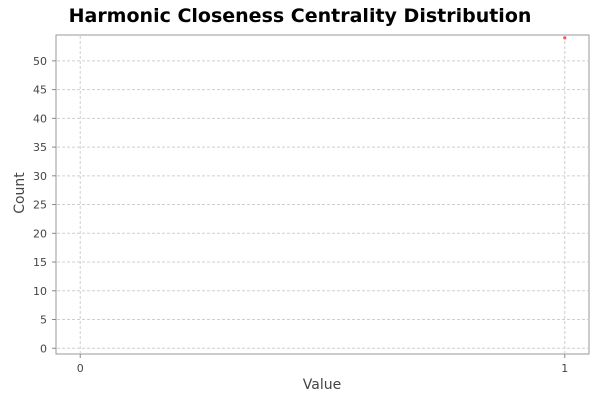  I want to click on data-point, so click(565, 38).